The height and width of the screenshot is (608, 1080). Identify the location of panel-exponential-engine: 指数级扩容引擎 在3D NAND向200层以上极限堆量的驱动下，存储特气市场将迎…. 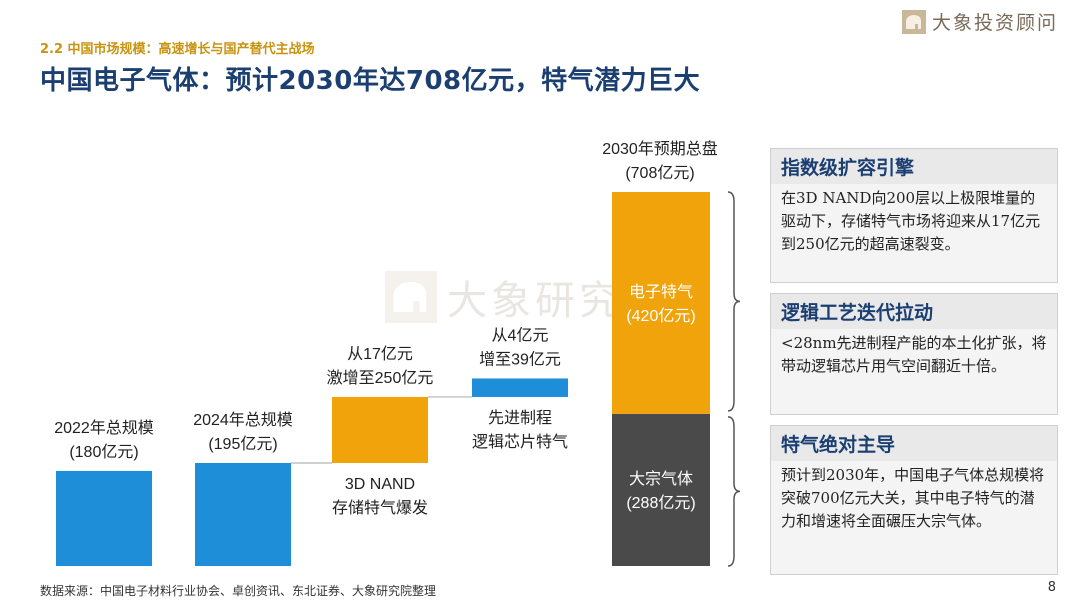
(914, 215).